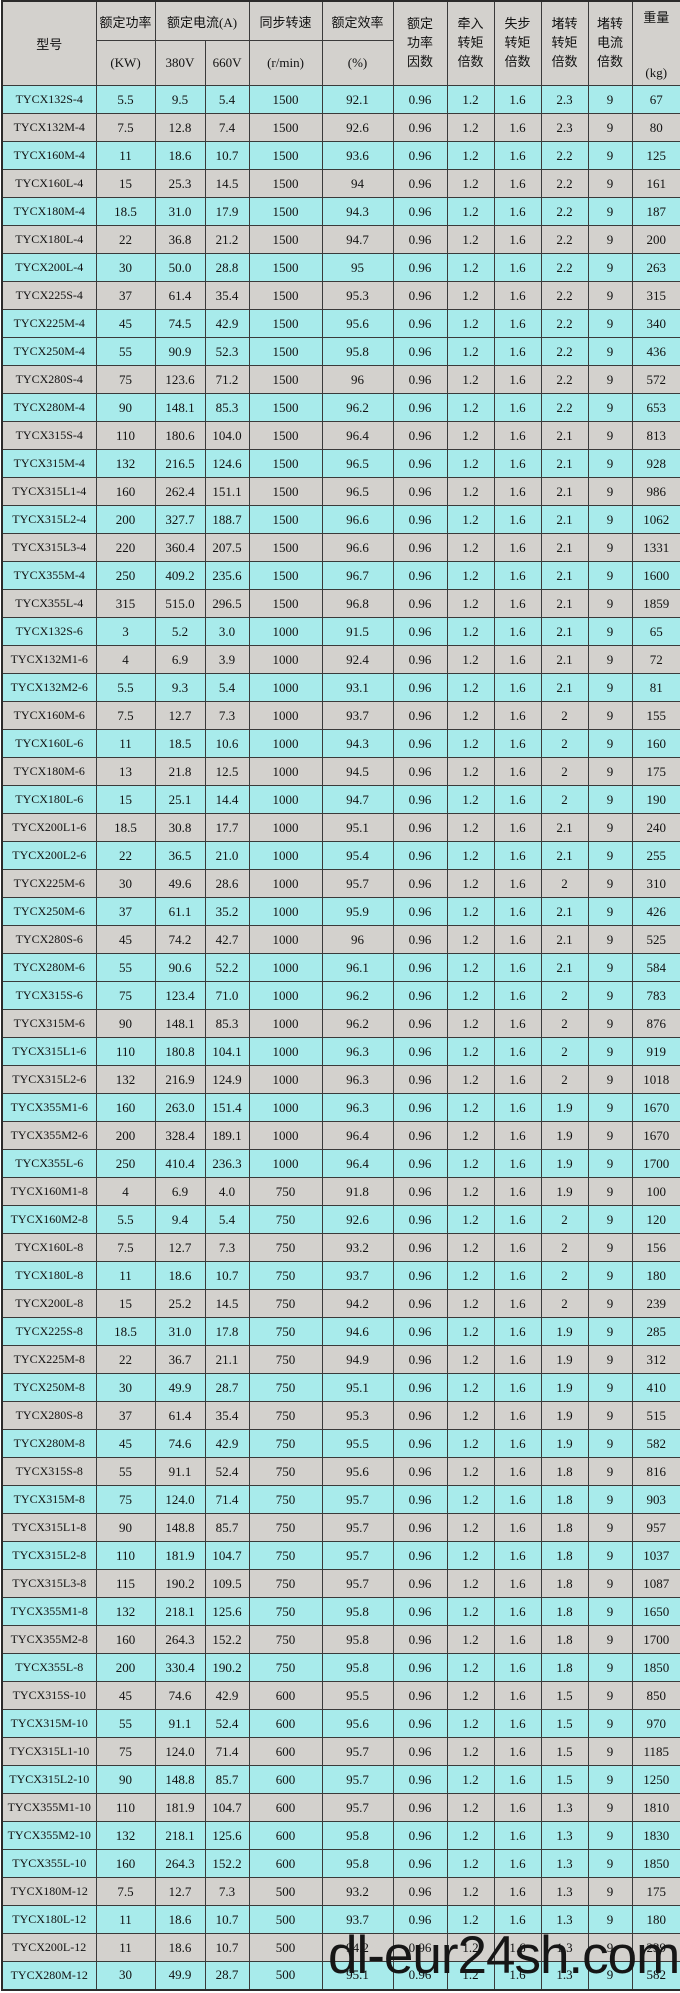 This screenshot has height=1993, width=680. What do you see at coordinates (227, 1275) in the screenshot?
I see `cell-current-660v: 10.7` at bounding box center [227, 1275].